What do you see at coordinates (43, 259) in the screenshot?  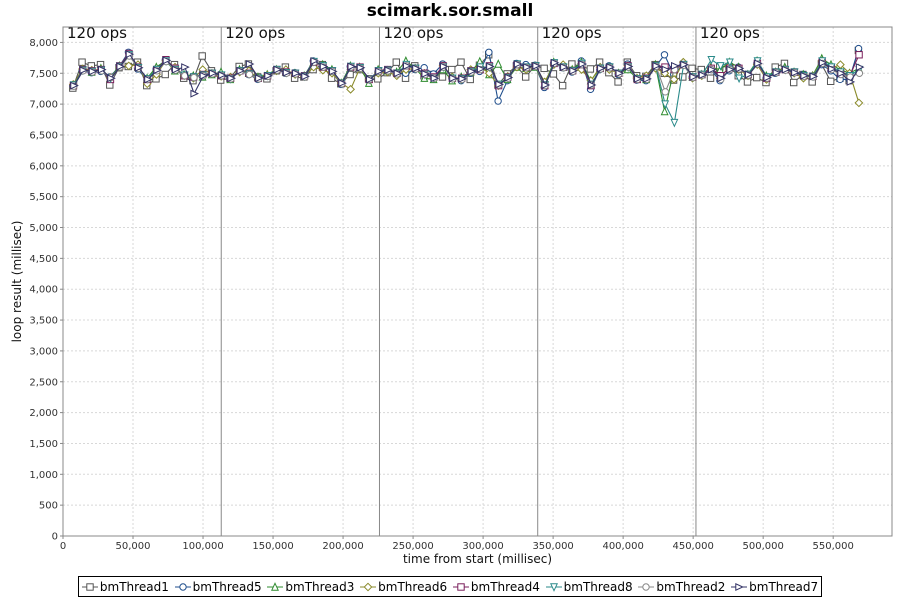 I see `y-tick-label: 4,500` at bounding box center [43, 259].